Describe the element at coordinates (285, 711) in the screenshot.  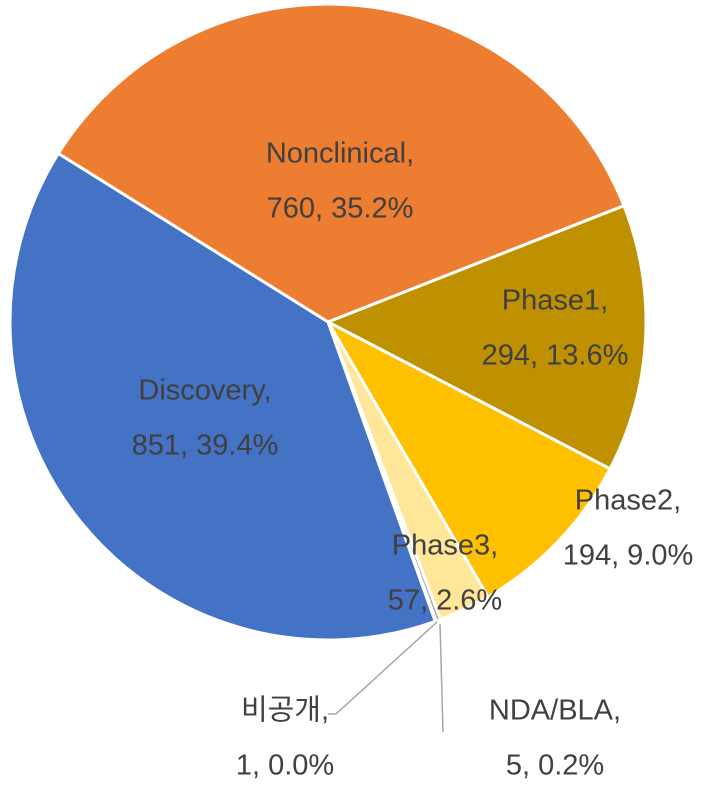
I see `slice-label: 비공개,` at that location.